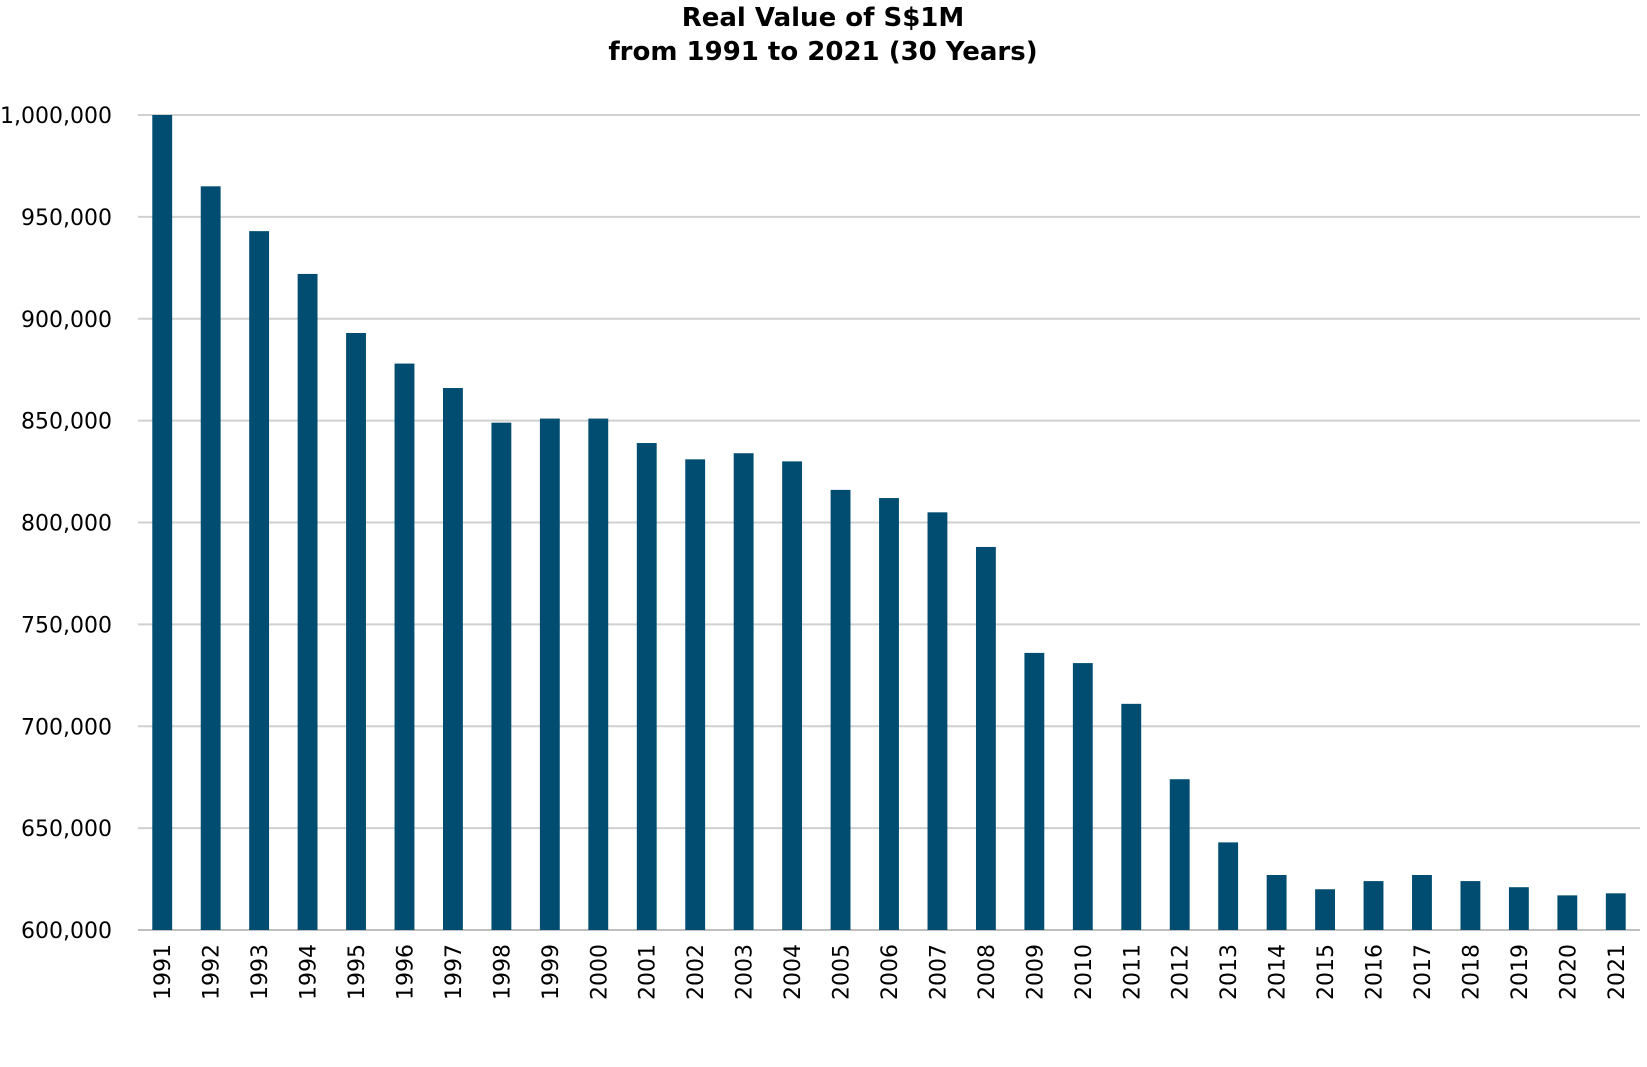 The width and height of the screenshot is (1647, 1067). I want to click on x-tick-label: 2007, so click(938, 972).